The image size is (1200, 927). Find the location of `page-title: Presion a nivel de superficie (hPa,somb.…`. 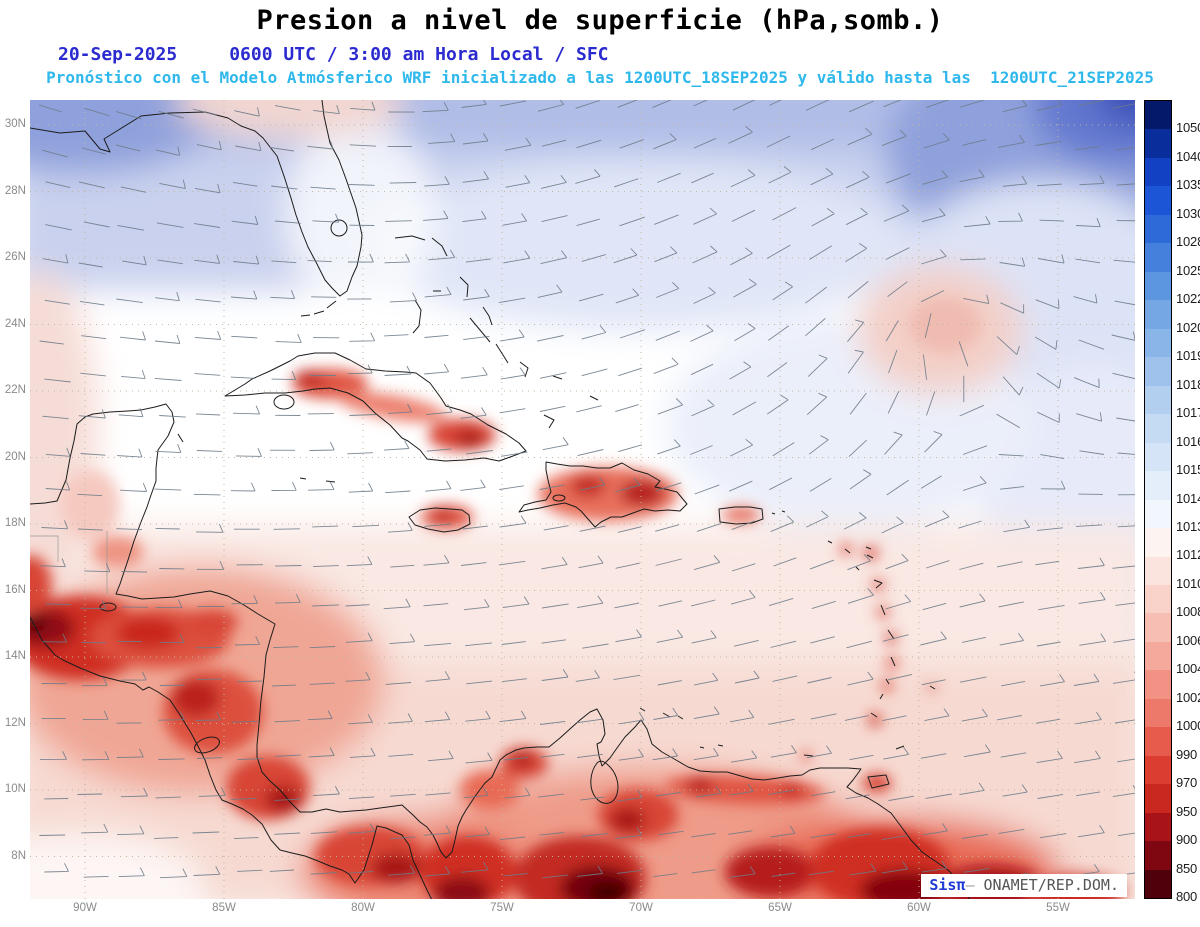

page-title: Presion a nivel de superficie (hPa,somb.… is located at coordinates (600, 20).